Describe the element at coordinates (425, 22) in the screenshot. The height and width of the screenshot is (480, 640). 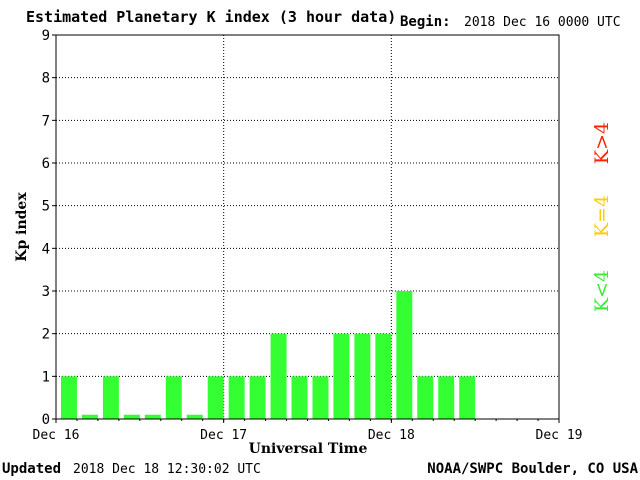
I see `begin-label: Begin:` at that location.